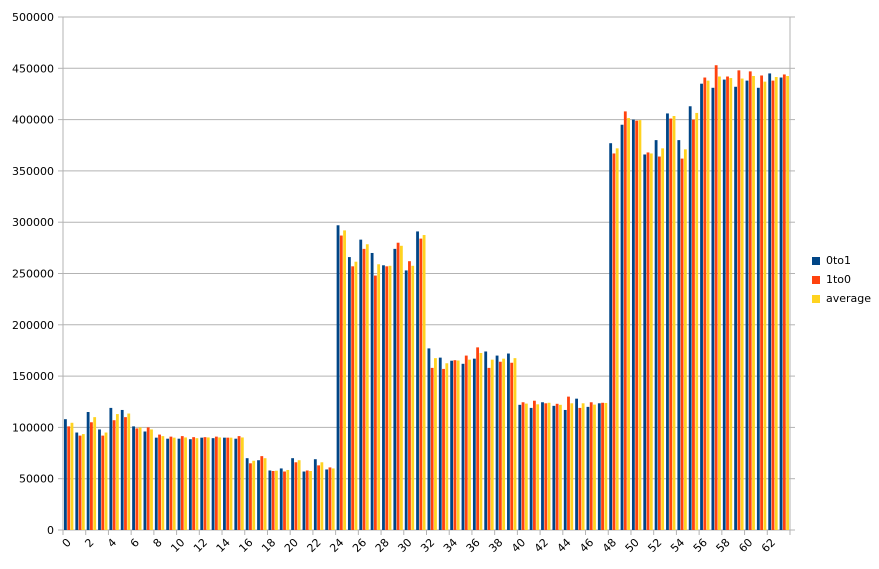 The height and width of the screenshot is (569, 879). Describe the element at coordinates (33, 274) in the screenshot. I see `y-axis-label: 250000` at that location.